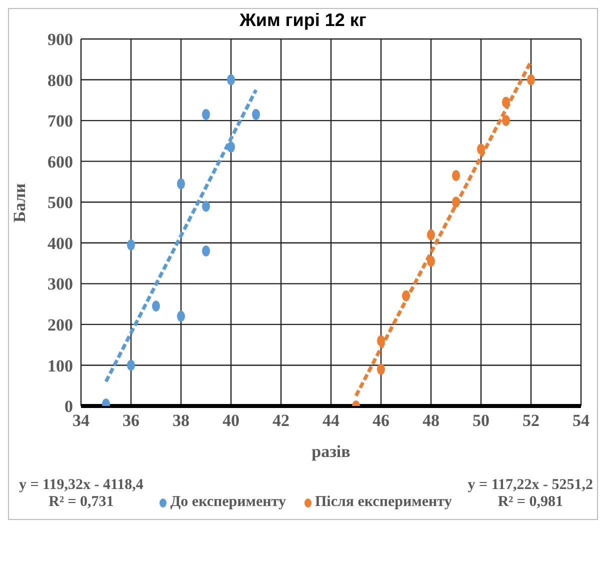 The width and height of the screenshot is (606, 570). What do you see at coordinates (131, 420) in the screenshot?
I see `x-tick-label: 36` at bounding box center [131, 420].